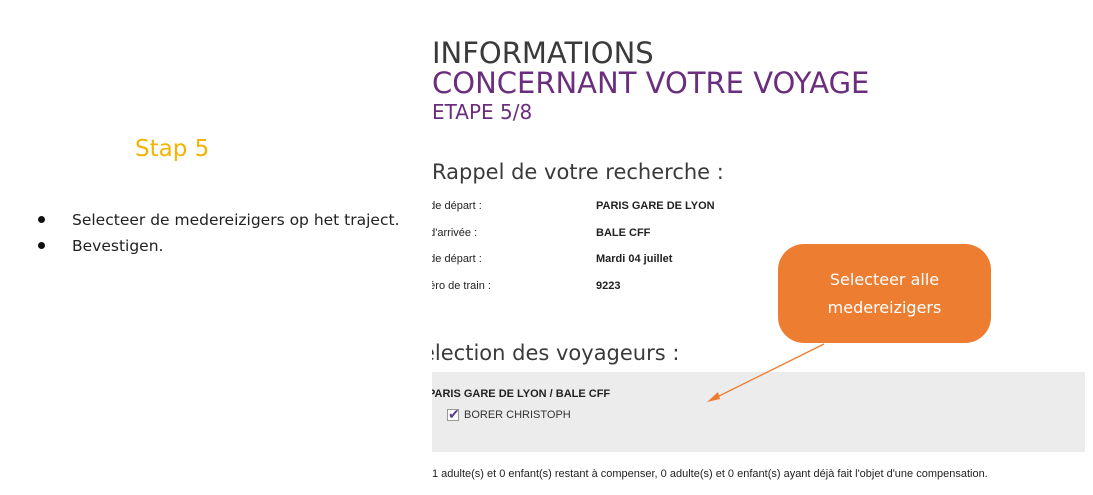  What do you see at coordinates (482, 112) in the screenshot?
I see `step-indicator: ETAPE 5/8` at bounding box center [482, 112].